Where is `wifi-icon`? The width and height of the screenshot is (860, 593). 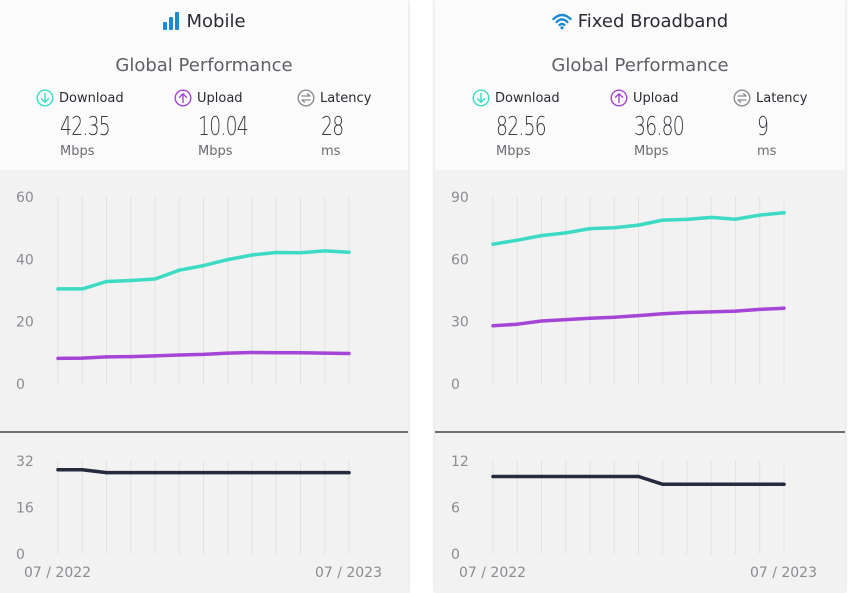
wifi-icon is located at coordinates (562, 21).